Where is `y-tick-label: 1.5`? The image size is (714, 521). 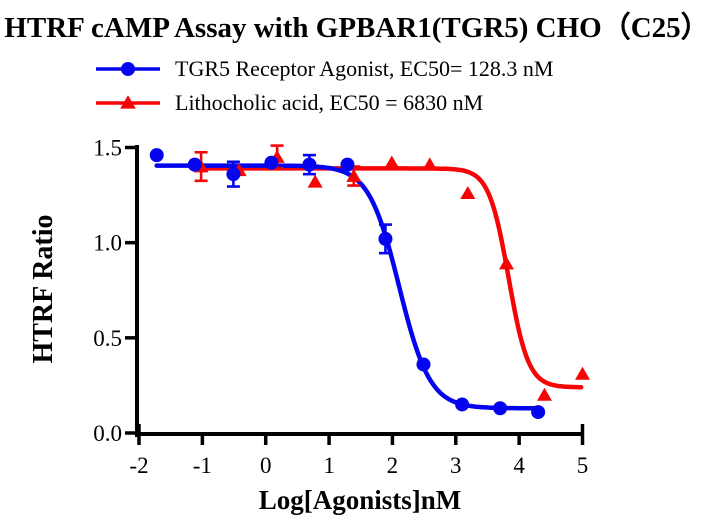
y-tick-label: 1.5 is located at coordinates (107, 148).